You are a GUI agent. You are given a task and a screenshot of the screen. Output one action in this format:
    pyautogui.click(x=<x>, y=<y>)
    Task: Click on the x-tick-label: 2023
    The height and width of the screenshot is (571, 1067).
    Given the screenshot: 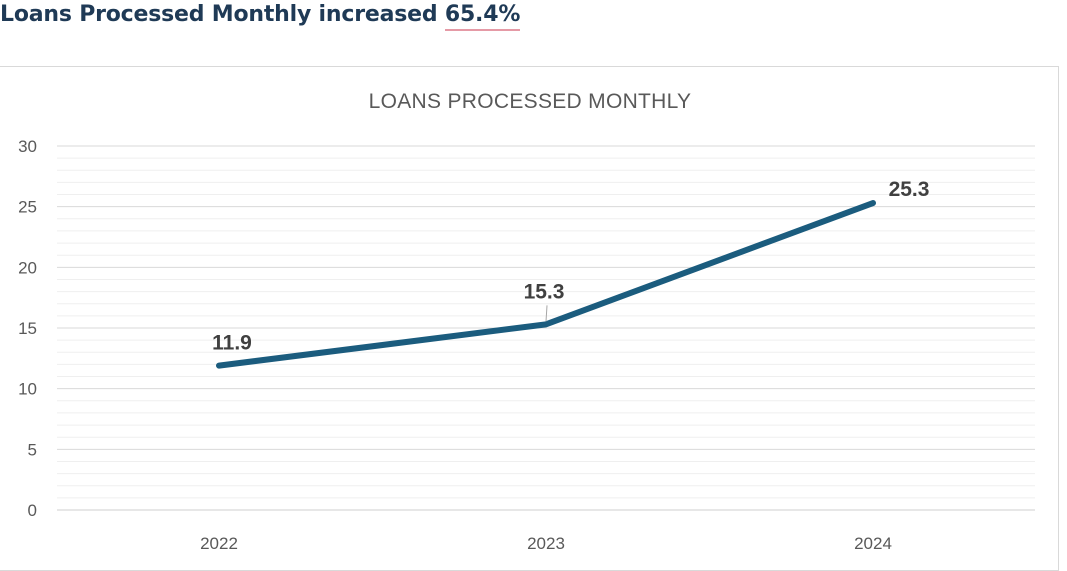 What is the action you would take?
    pyautogui.click(x=546, y=543)
    